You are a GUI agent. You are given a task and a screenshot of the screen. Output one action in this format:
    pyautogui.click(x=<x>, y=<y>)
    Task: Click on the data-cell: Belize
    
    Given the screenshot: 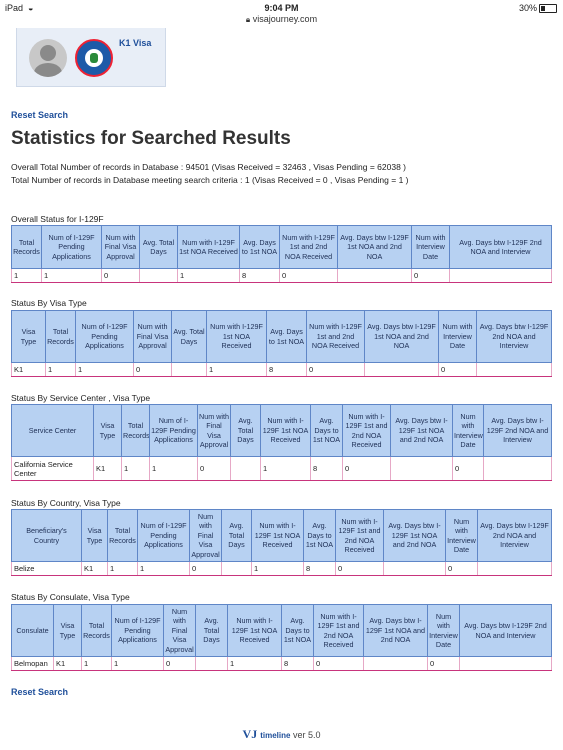 What is the action you would take?
    pyautogui.click(x=46, y=568)
    